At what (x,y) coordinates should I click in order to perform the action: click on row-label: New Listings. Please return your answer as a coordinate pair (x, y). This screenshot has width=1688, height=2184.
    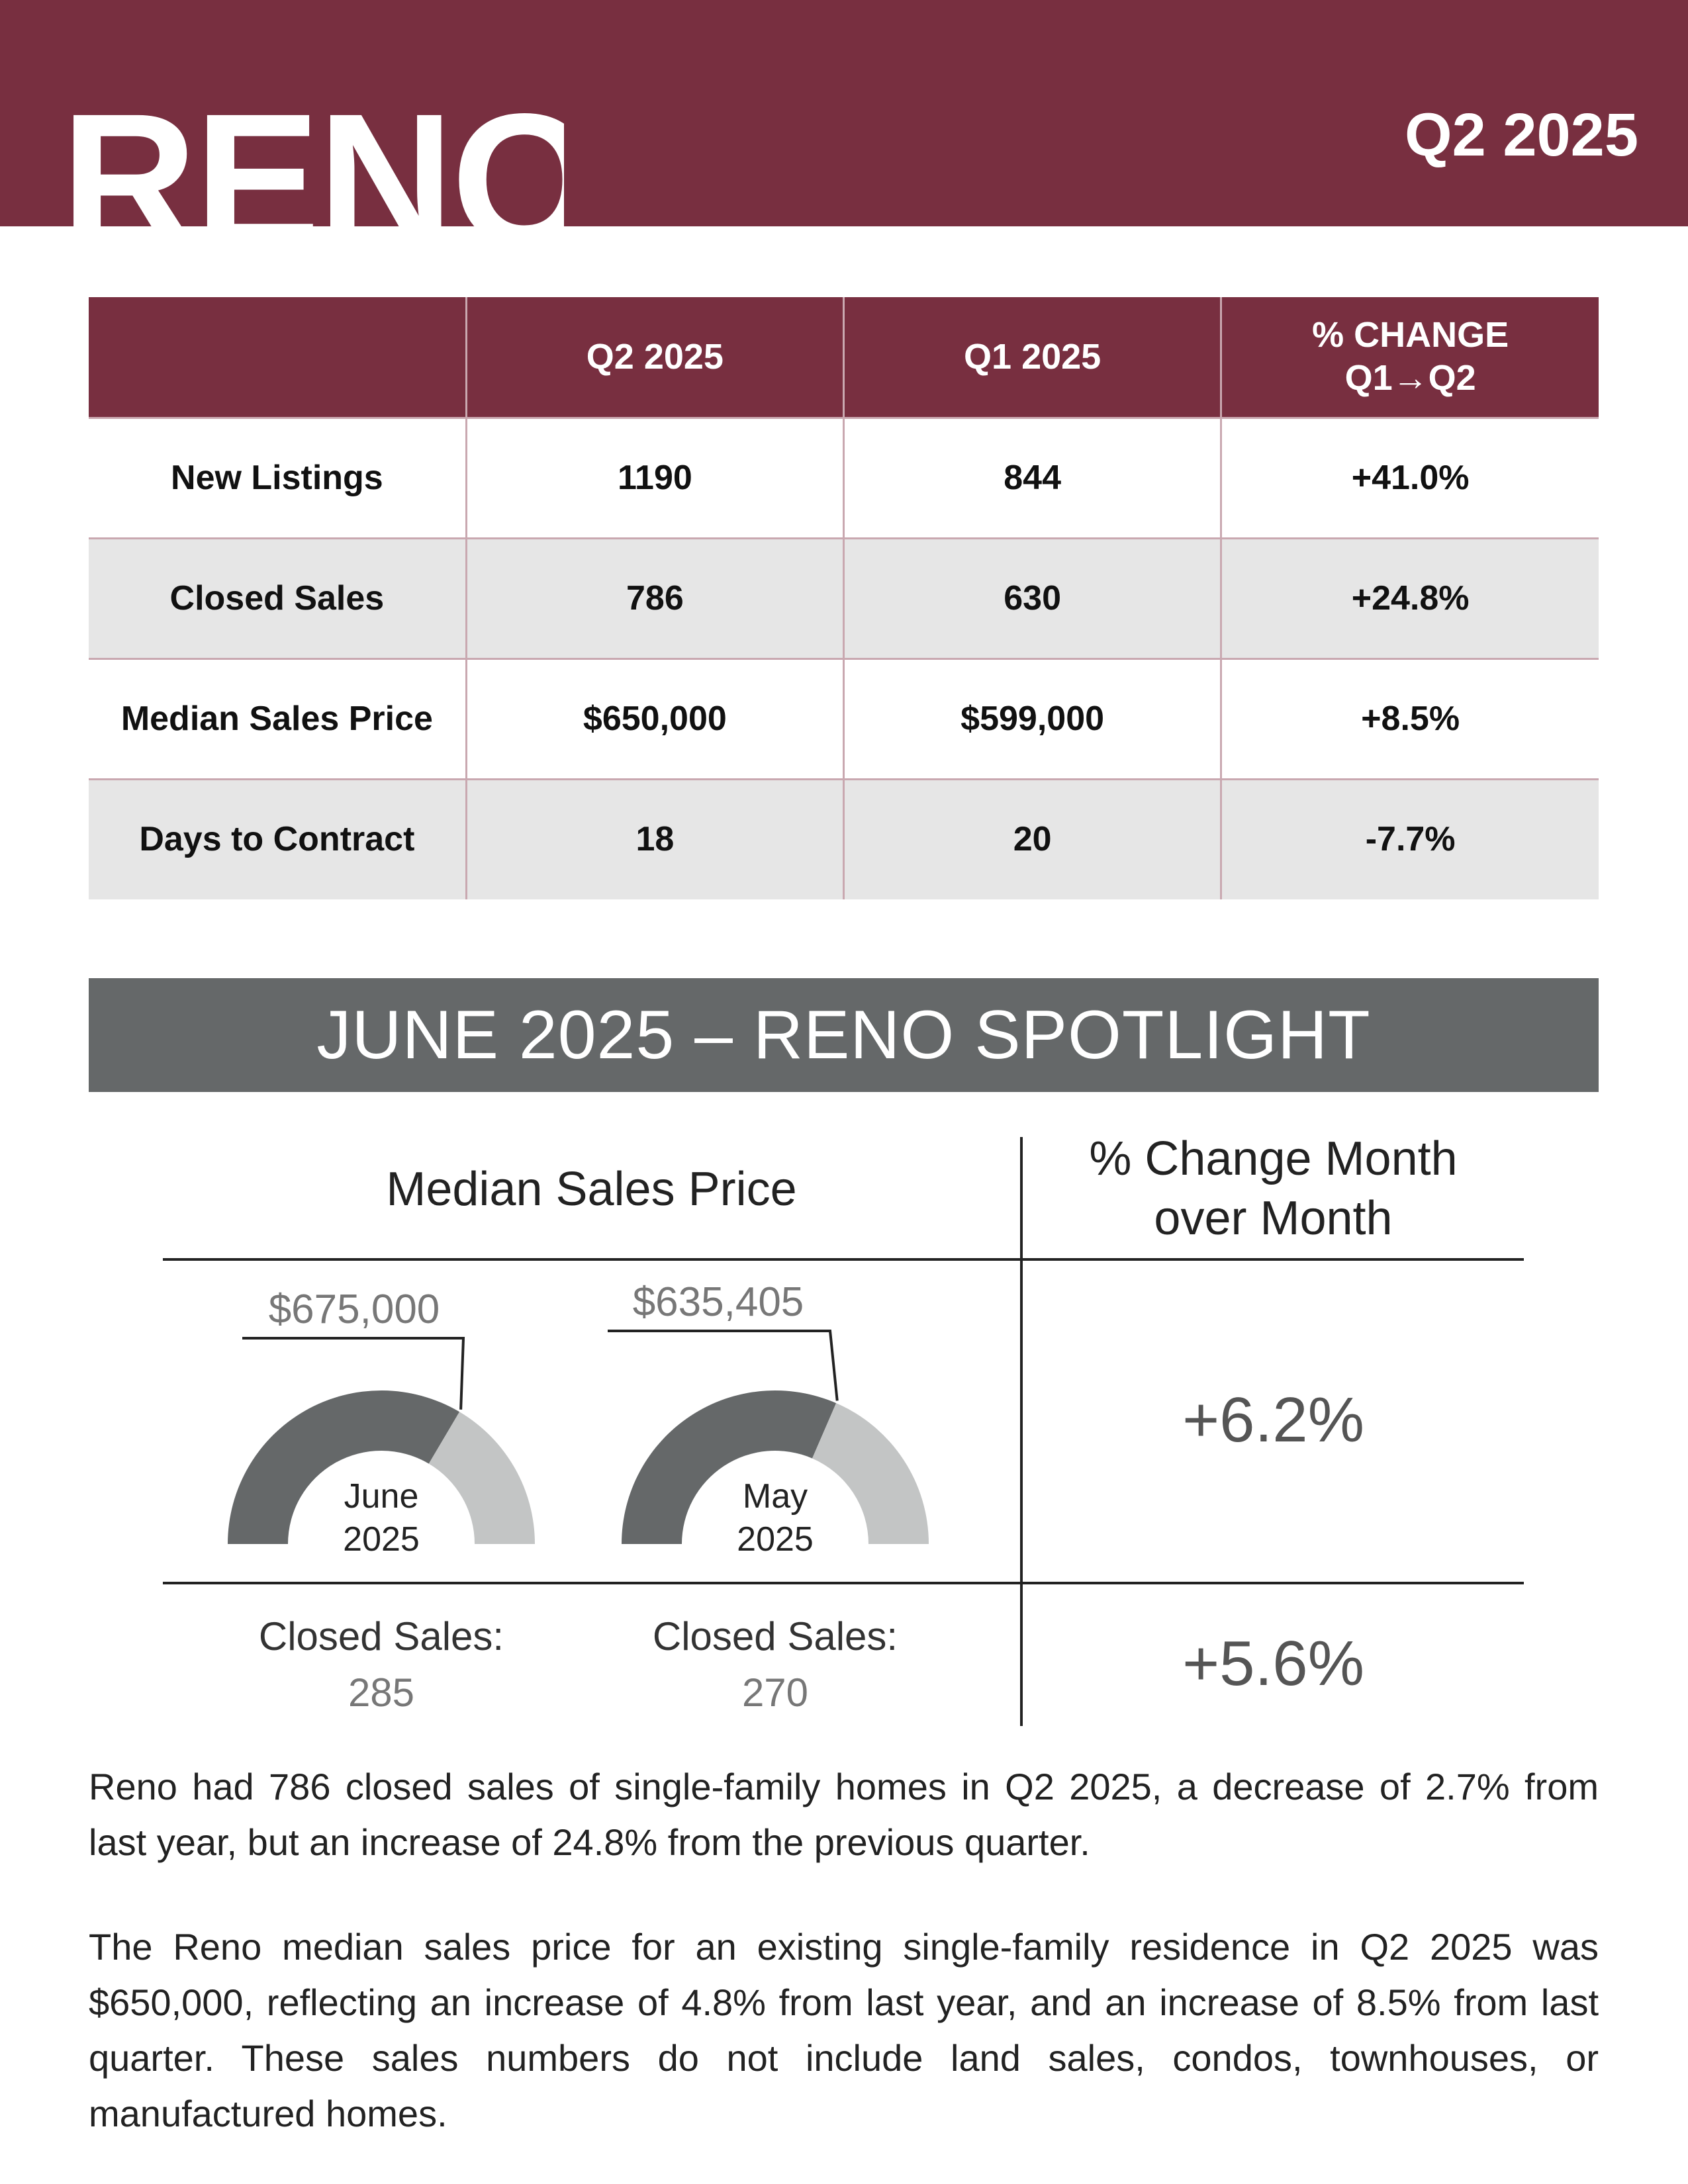
    Looking at the image, I should click on (278, 477).